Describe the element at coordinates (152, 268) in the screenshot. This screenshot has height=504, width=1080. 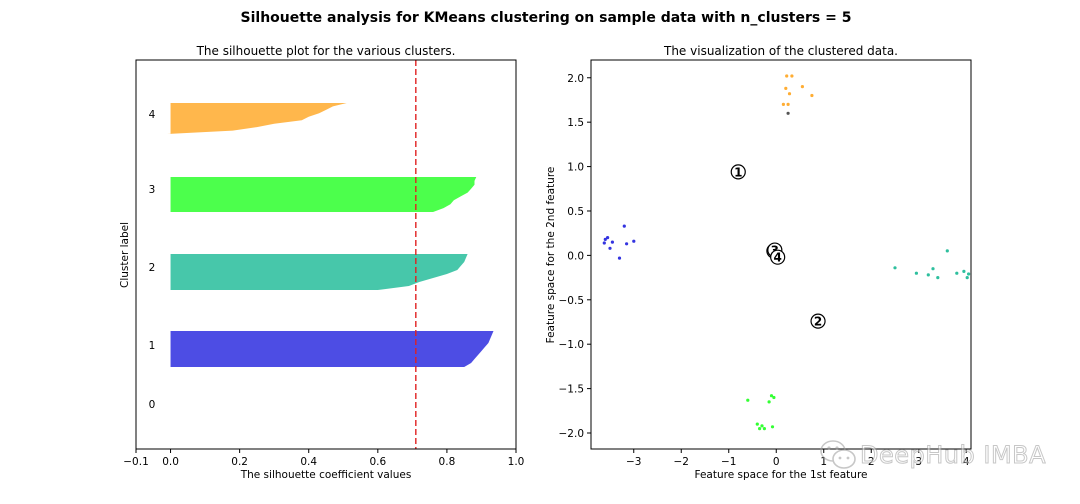
I see `cluster-label-2: 2` at that location.